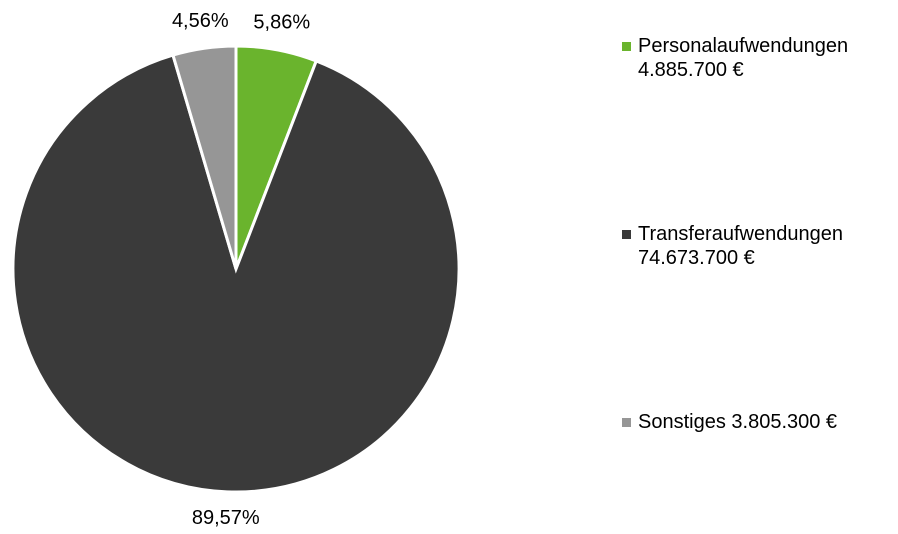 Image resolution: width=898 pixels, height=534 pixels. What do you see at coordinates (738, 422) in the screenshot?
I see `legend-label: Sonstiges 3.805.300 €` at bounding box center [738, 422].